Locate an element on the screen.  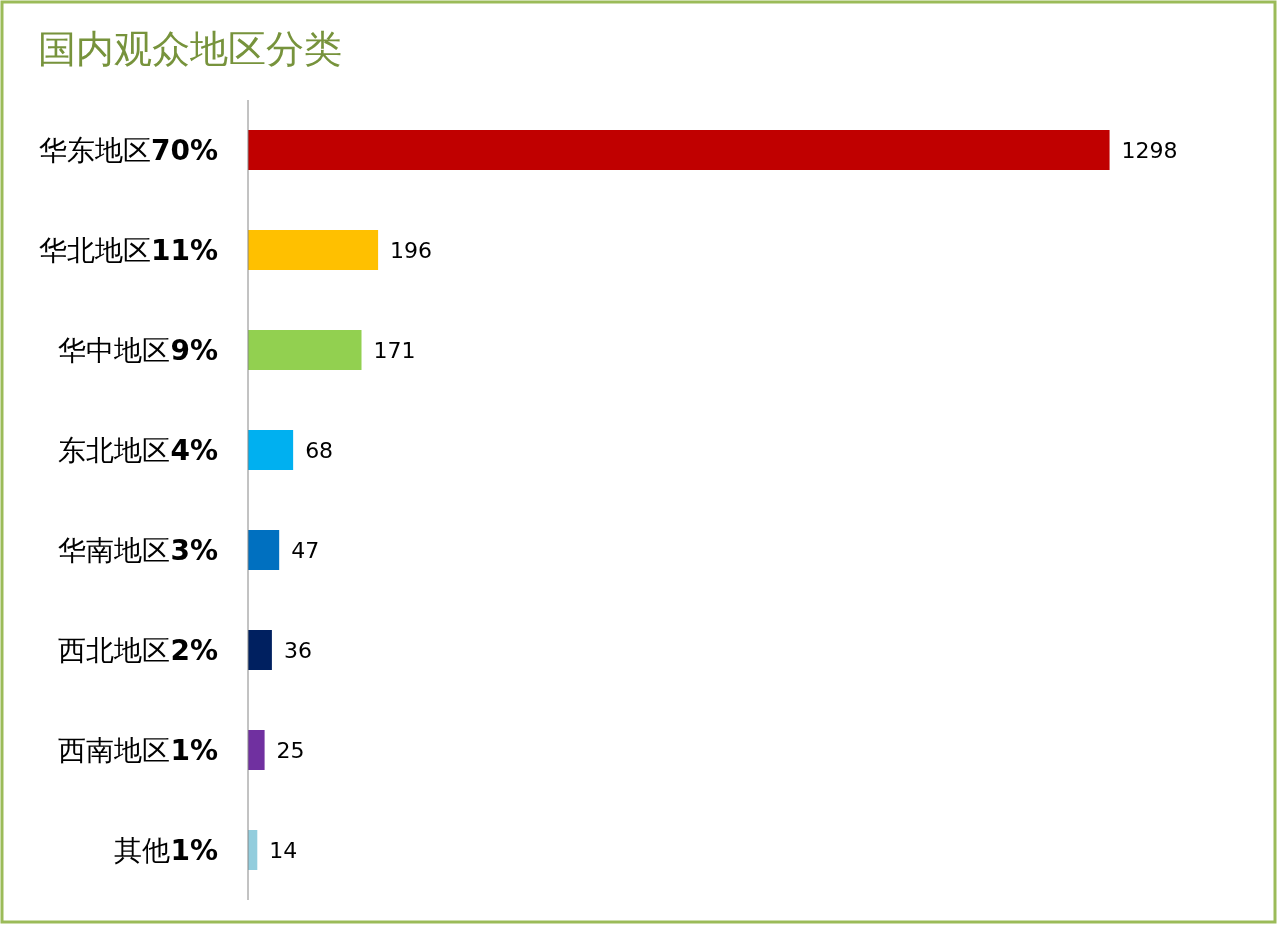
data-label: 68 is located at coordinates (319, 450).